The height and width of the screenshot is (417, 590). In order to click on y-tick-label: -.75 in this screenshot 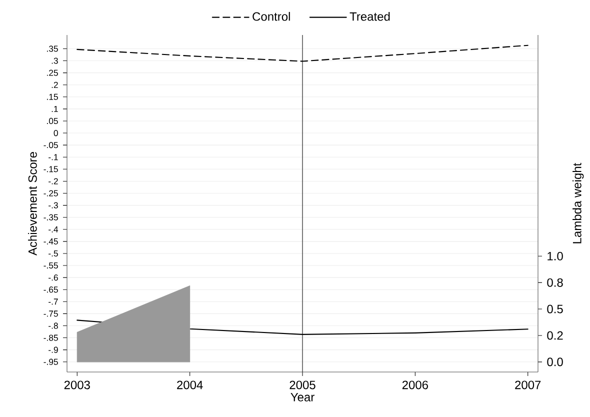, I will do `click(51, 313)`.